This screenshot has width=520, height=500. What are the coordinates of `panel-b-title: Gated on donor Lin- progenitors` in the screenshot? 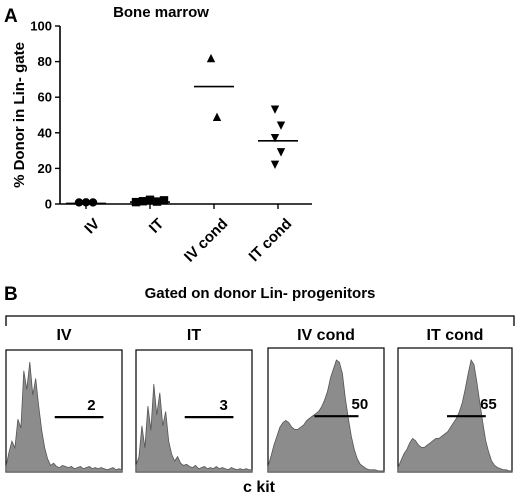 It's located at (260, 293).